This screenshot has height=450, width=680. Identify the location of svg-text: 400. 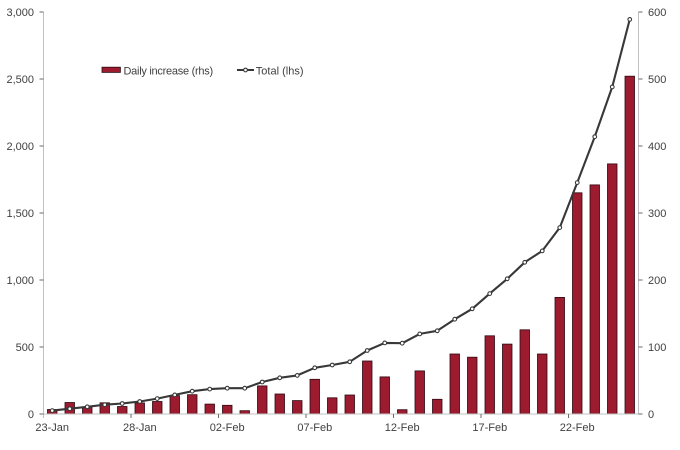
(657, 147).